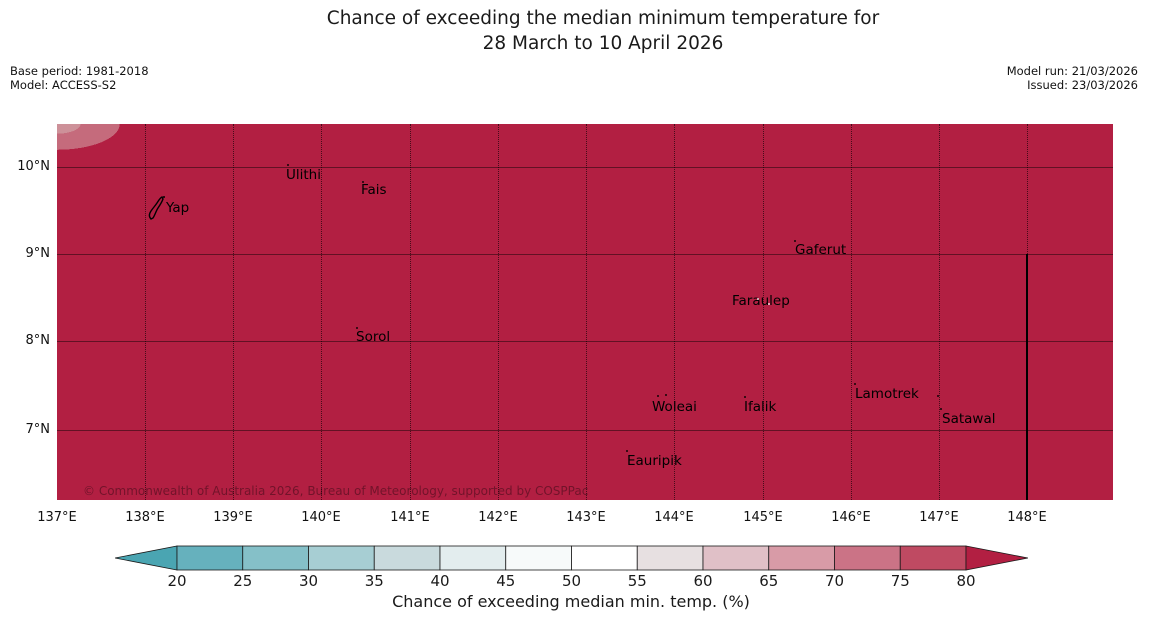 This screenshot has width=1150, height=644. What do you see at coordinates (79, 71) in the screenshot?
I see `base-period-text: Base period: 1981-2018` at bounding box center [79, 71].